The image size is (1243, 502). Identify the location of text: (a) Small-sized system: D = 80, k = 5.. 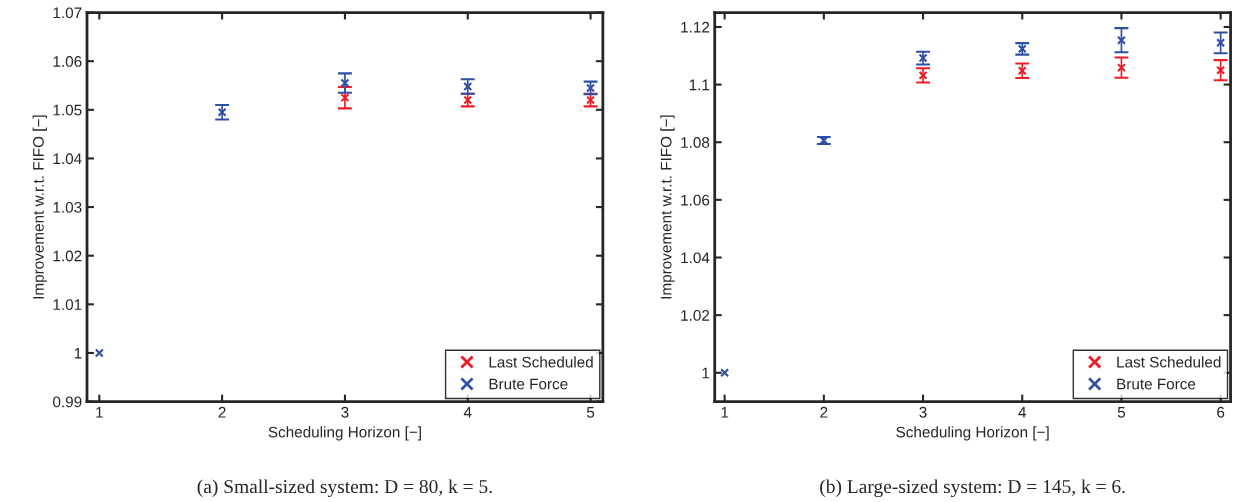
(344, 488).